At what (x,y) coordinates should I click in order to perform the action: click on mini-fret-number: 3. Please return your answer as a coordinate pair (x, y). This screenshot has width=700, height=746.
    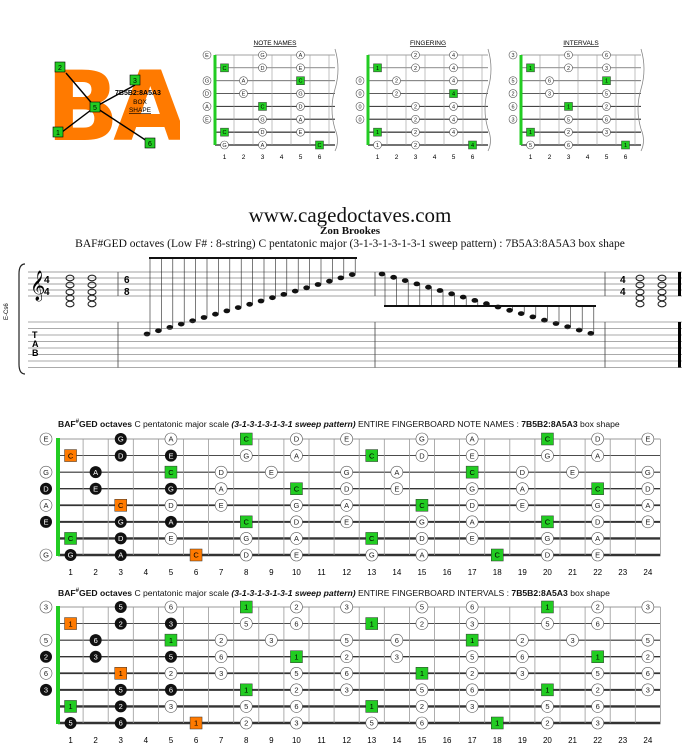
    Looking at the image, I should click on (416, 157).